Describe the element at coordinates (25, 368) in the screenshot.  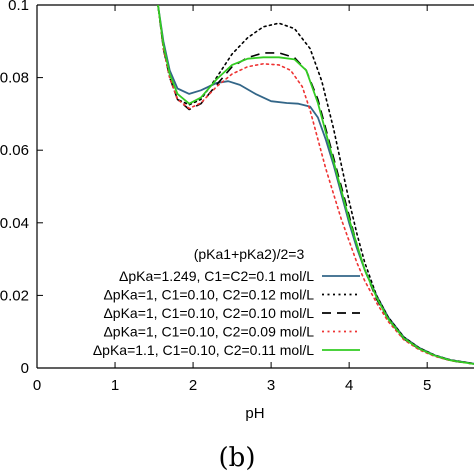
I see `y-tick-label: 0` at that location.